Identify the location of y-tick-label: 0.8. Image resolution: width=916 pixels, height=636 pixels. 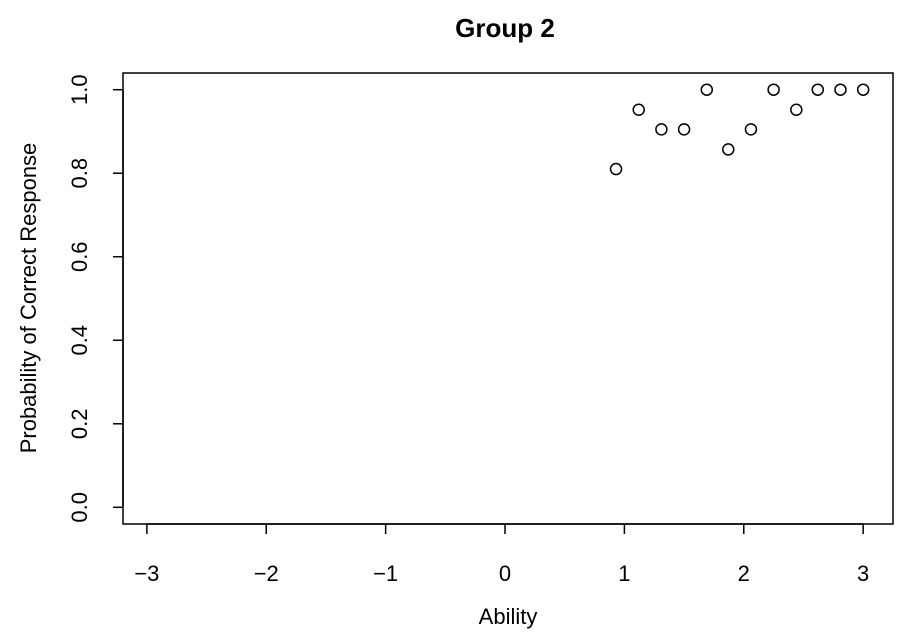
(79, 173).